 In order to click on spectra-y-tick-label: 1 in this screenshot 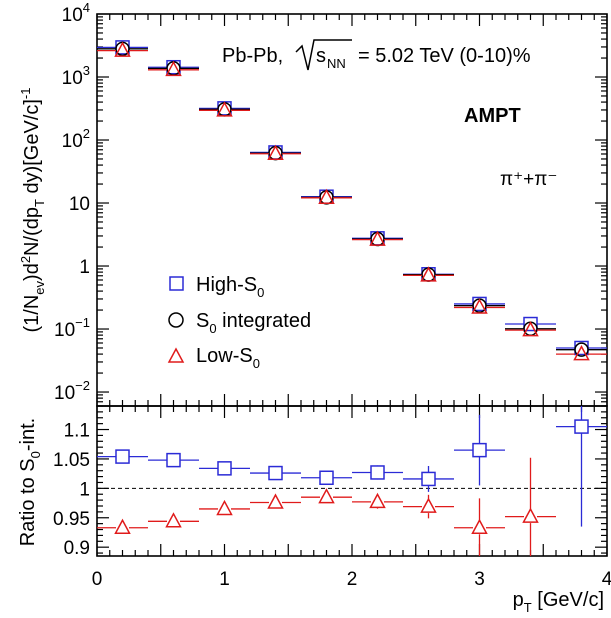, I will do `click(84, 267)`.